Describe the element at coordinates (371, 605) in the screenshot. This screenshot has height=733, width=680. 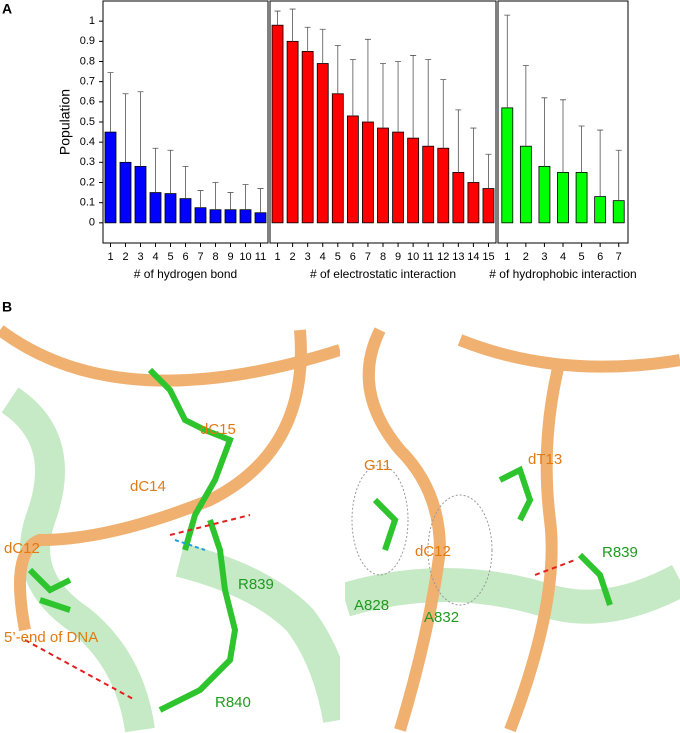
I see `structure-label: A828` at that location.